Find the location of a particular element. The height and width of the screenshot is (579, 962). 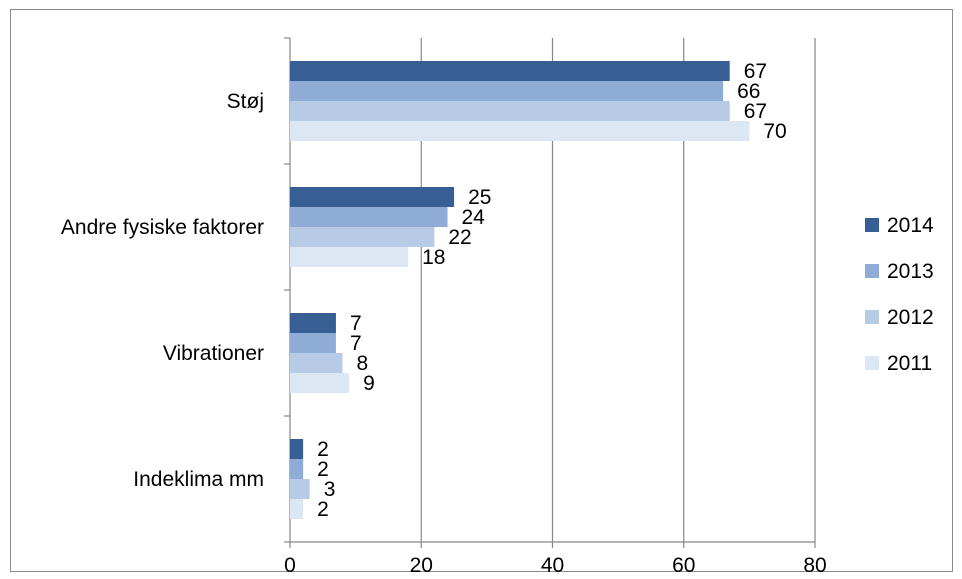

legend-label-2013: 2013 is located at coordinates (910, 271).